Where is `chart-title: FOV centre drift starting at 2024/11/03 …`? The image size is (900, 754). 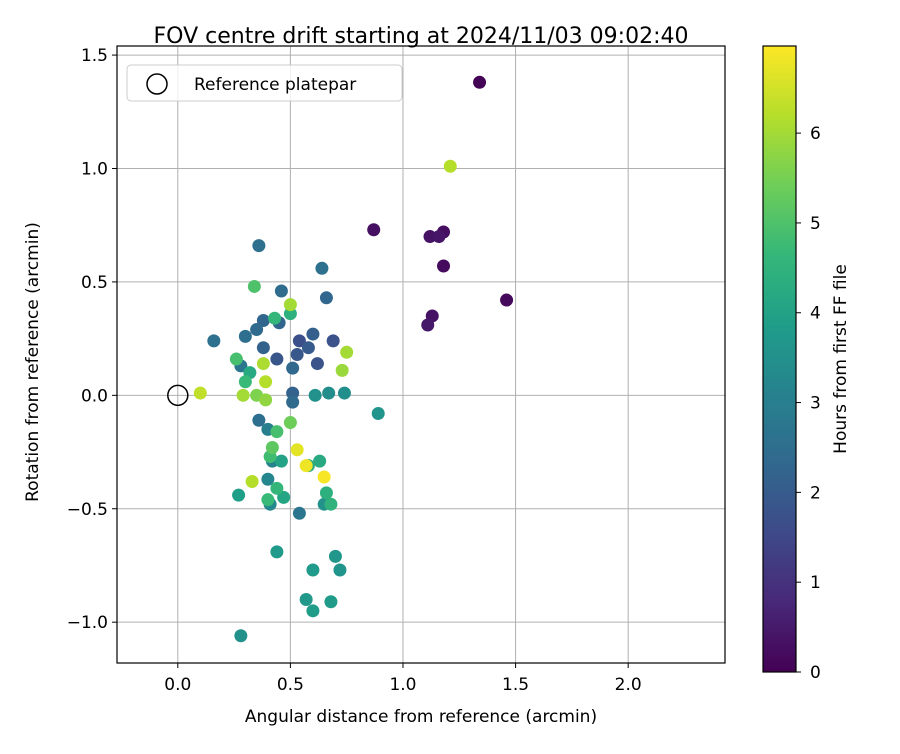 chart-title: FOV centre drift starting at 2024/11/03 … is located at coordinates (421, 36).